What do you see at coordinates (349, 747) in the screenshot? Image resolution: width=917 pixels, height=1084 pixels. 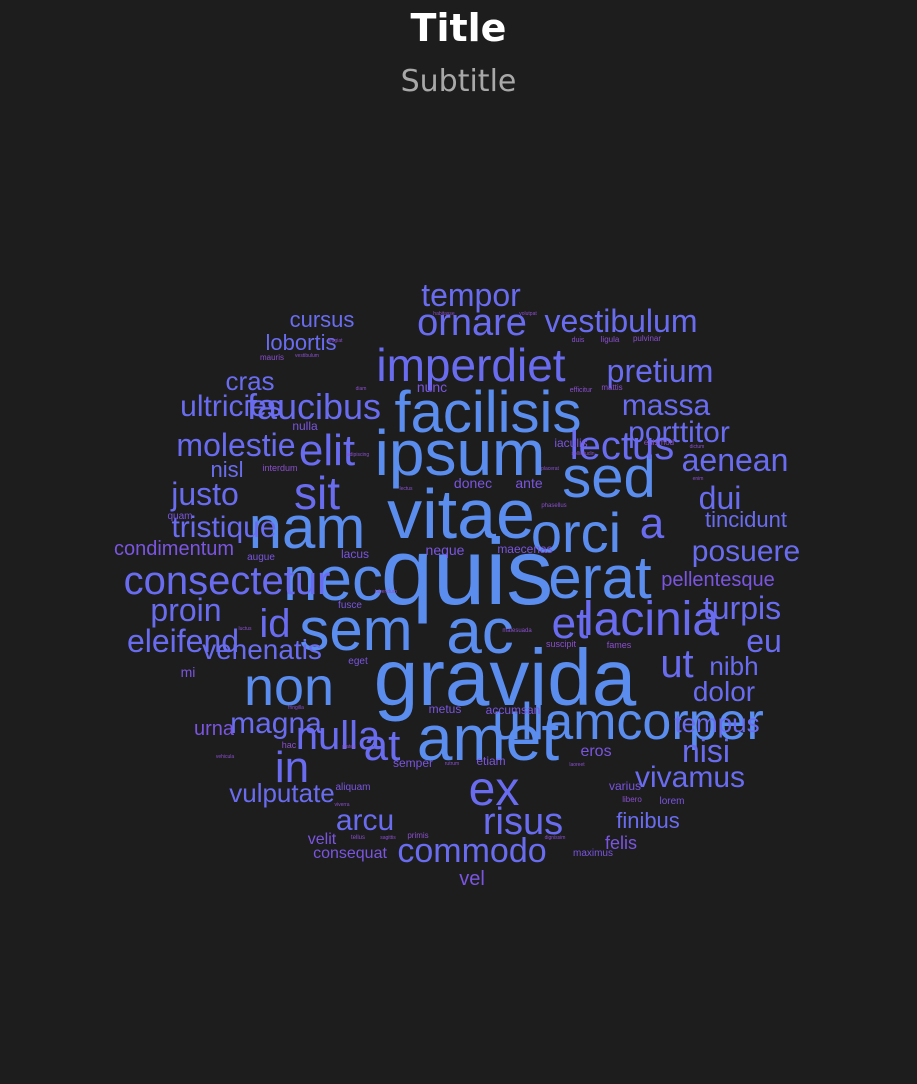 I see `word-126: platea` at bounding box center [349, 747].